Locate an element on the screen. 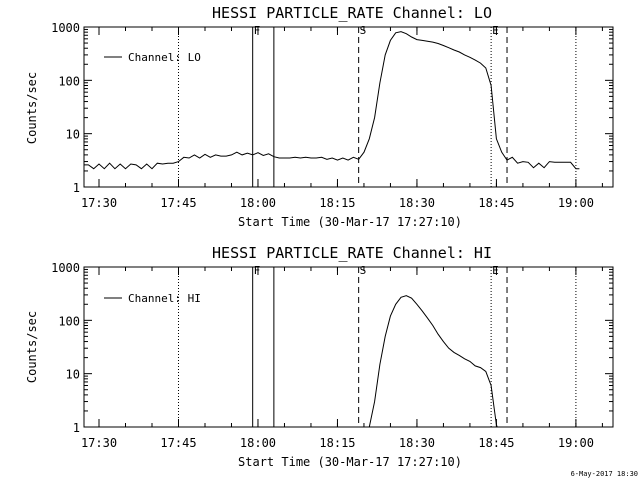 Image resolution: width=640 pixels, height=480 pixels. legend-label: Channel: HI is located at coordinates (164, 298).